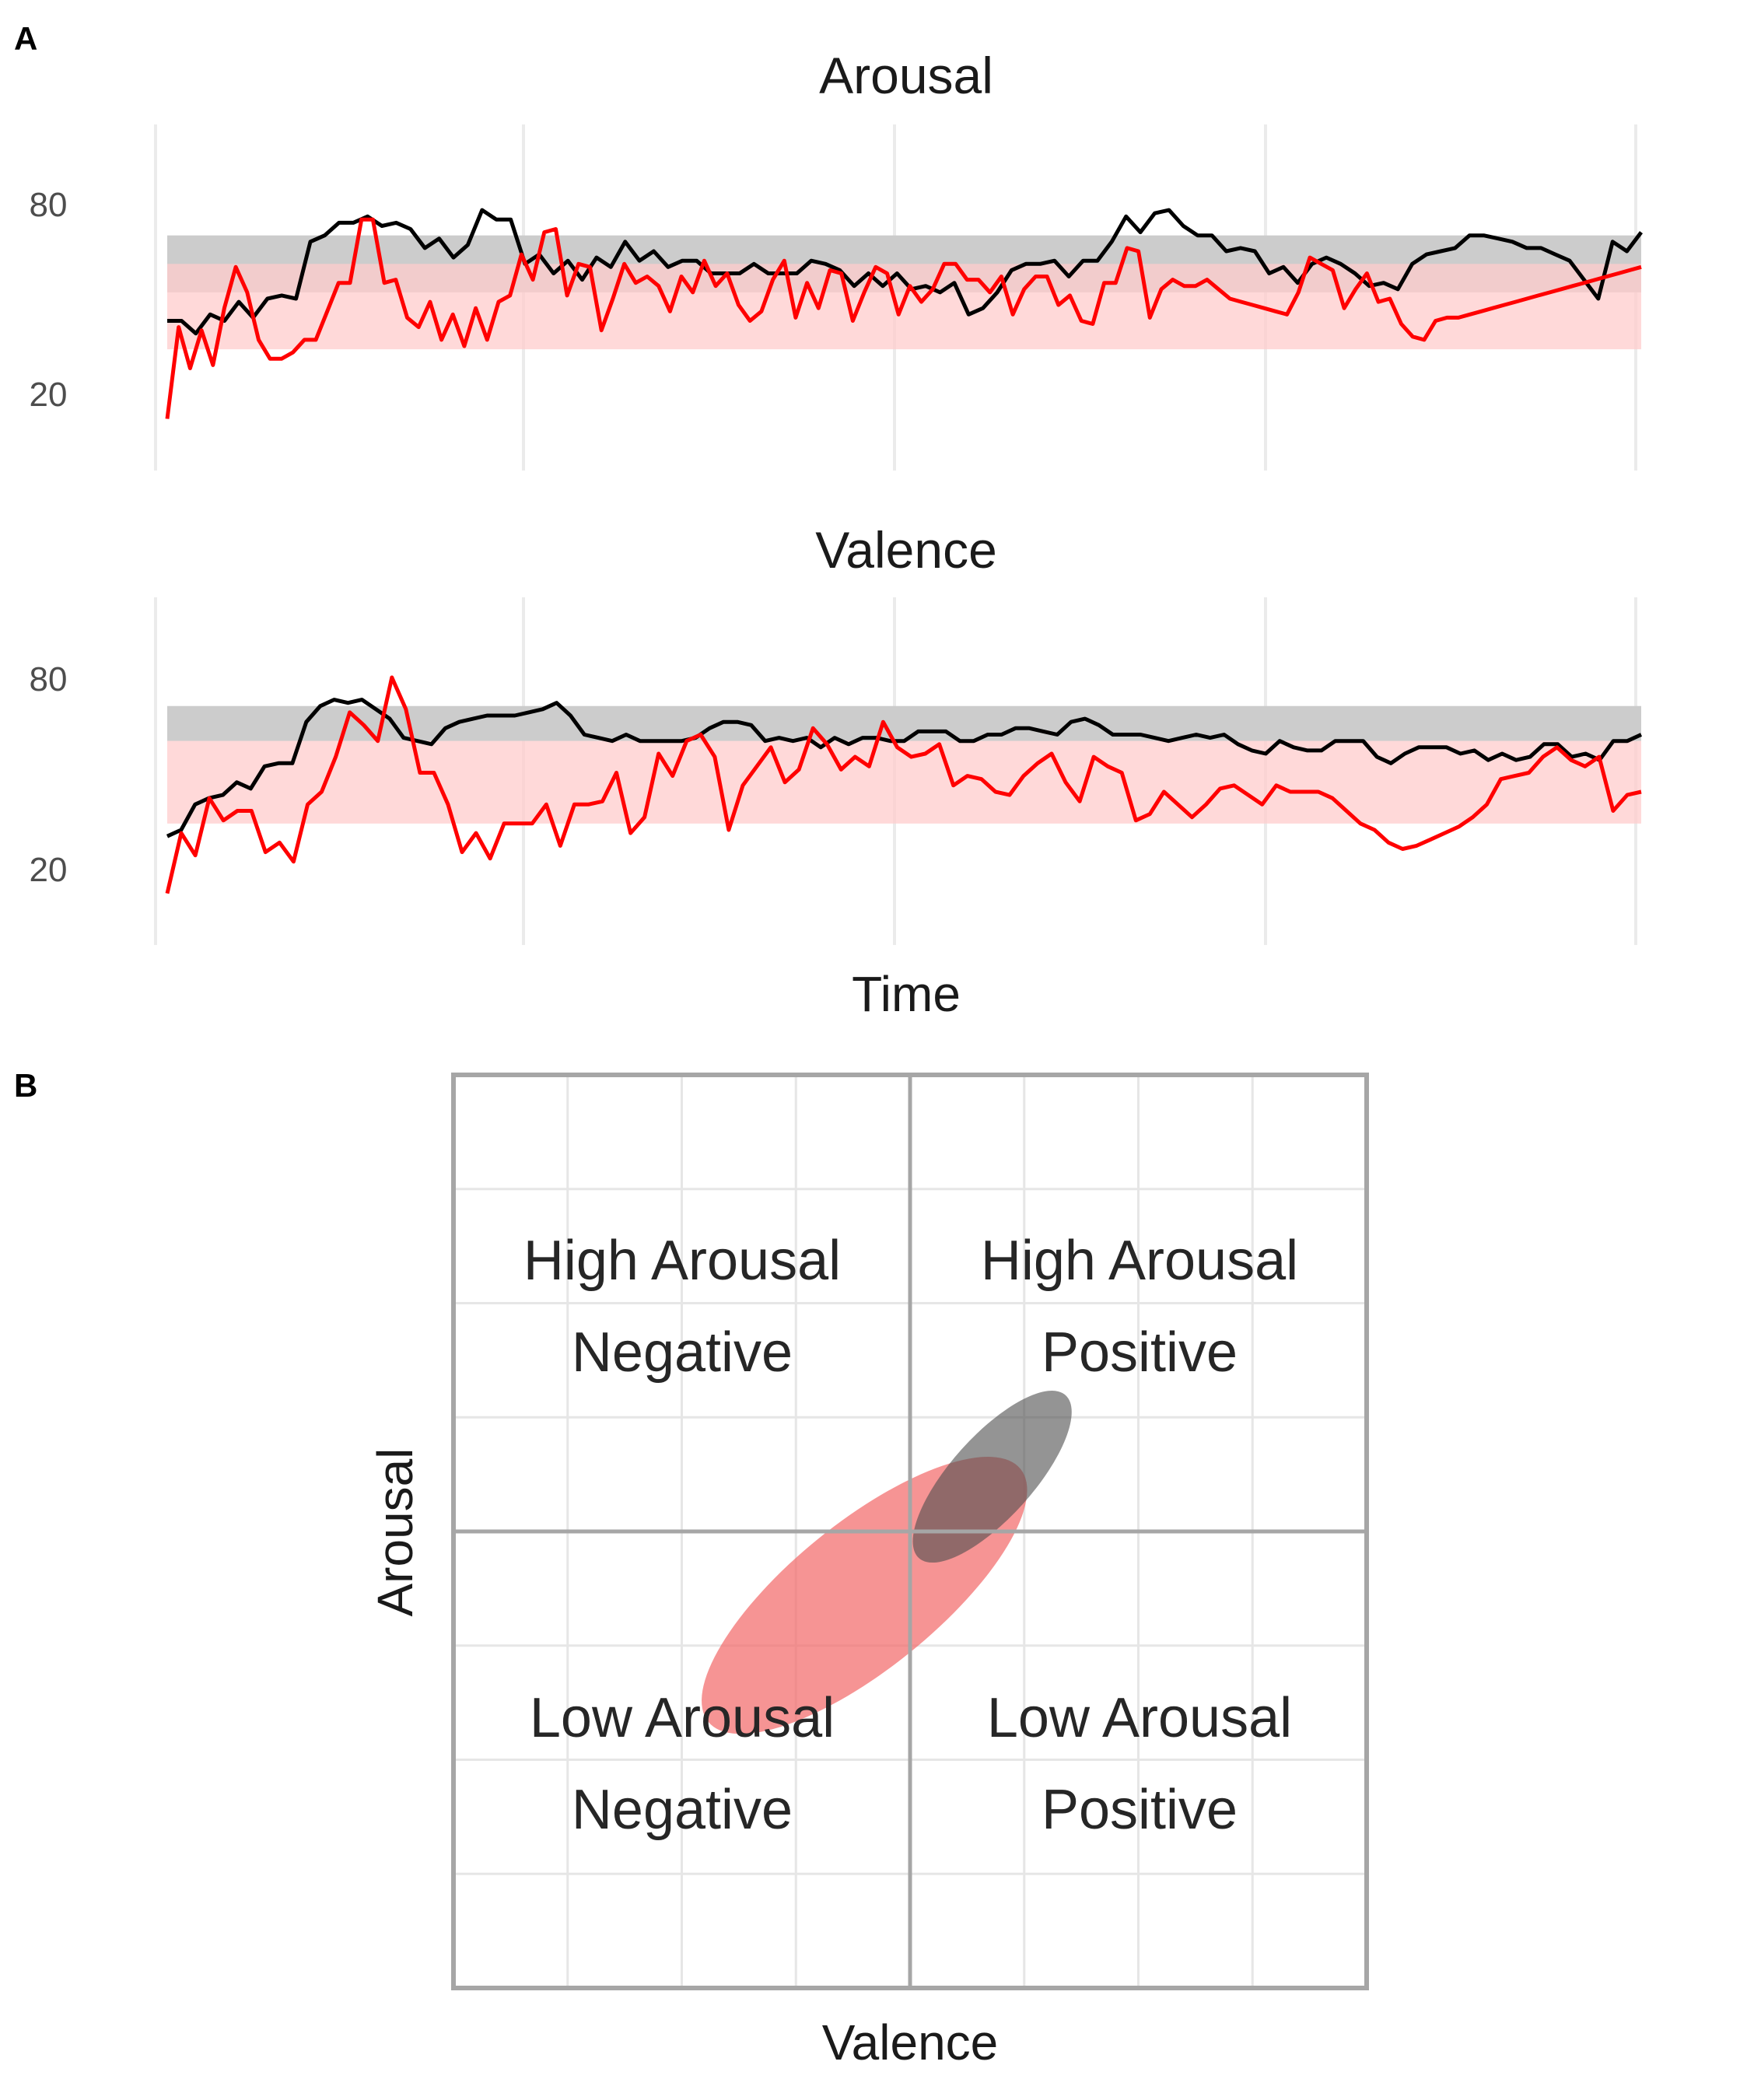 The height and width of the screenshot is (2100, 1740). What do you see at coordinates (906, 76) in the screenshot?
I see `arousal-chart-title: Arousal` at bounding box center [906, 76].